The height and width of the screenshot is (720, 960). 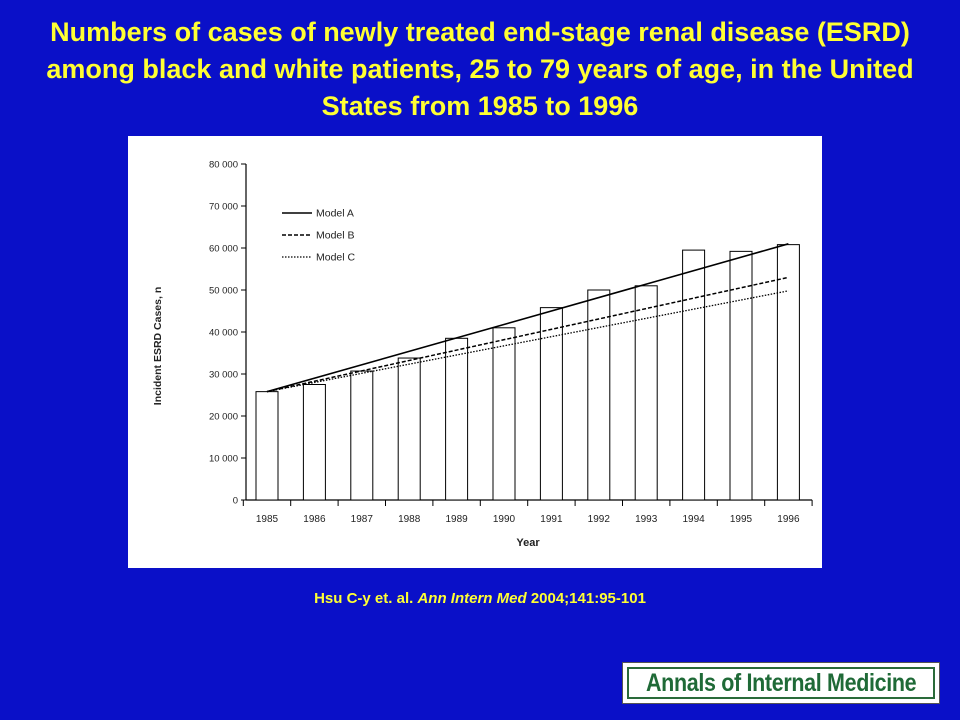 I want to click on bar-1995, so click(x=741, y=375).